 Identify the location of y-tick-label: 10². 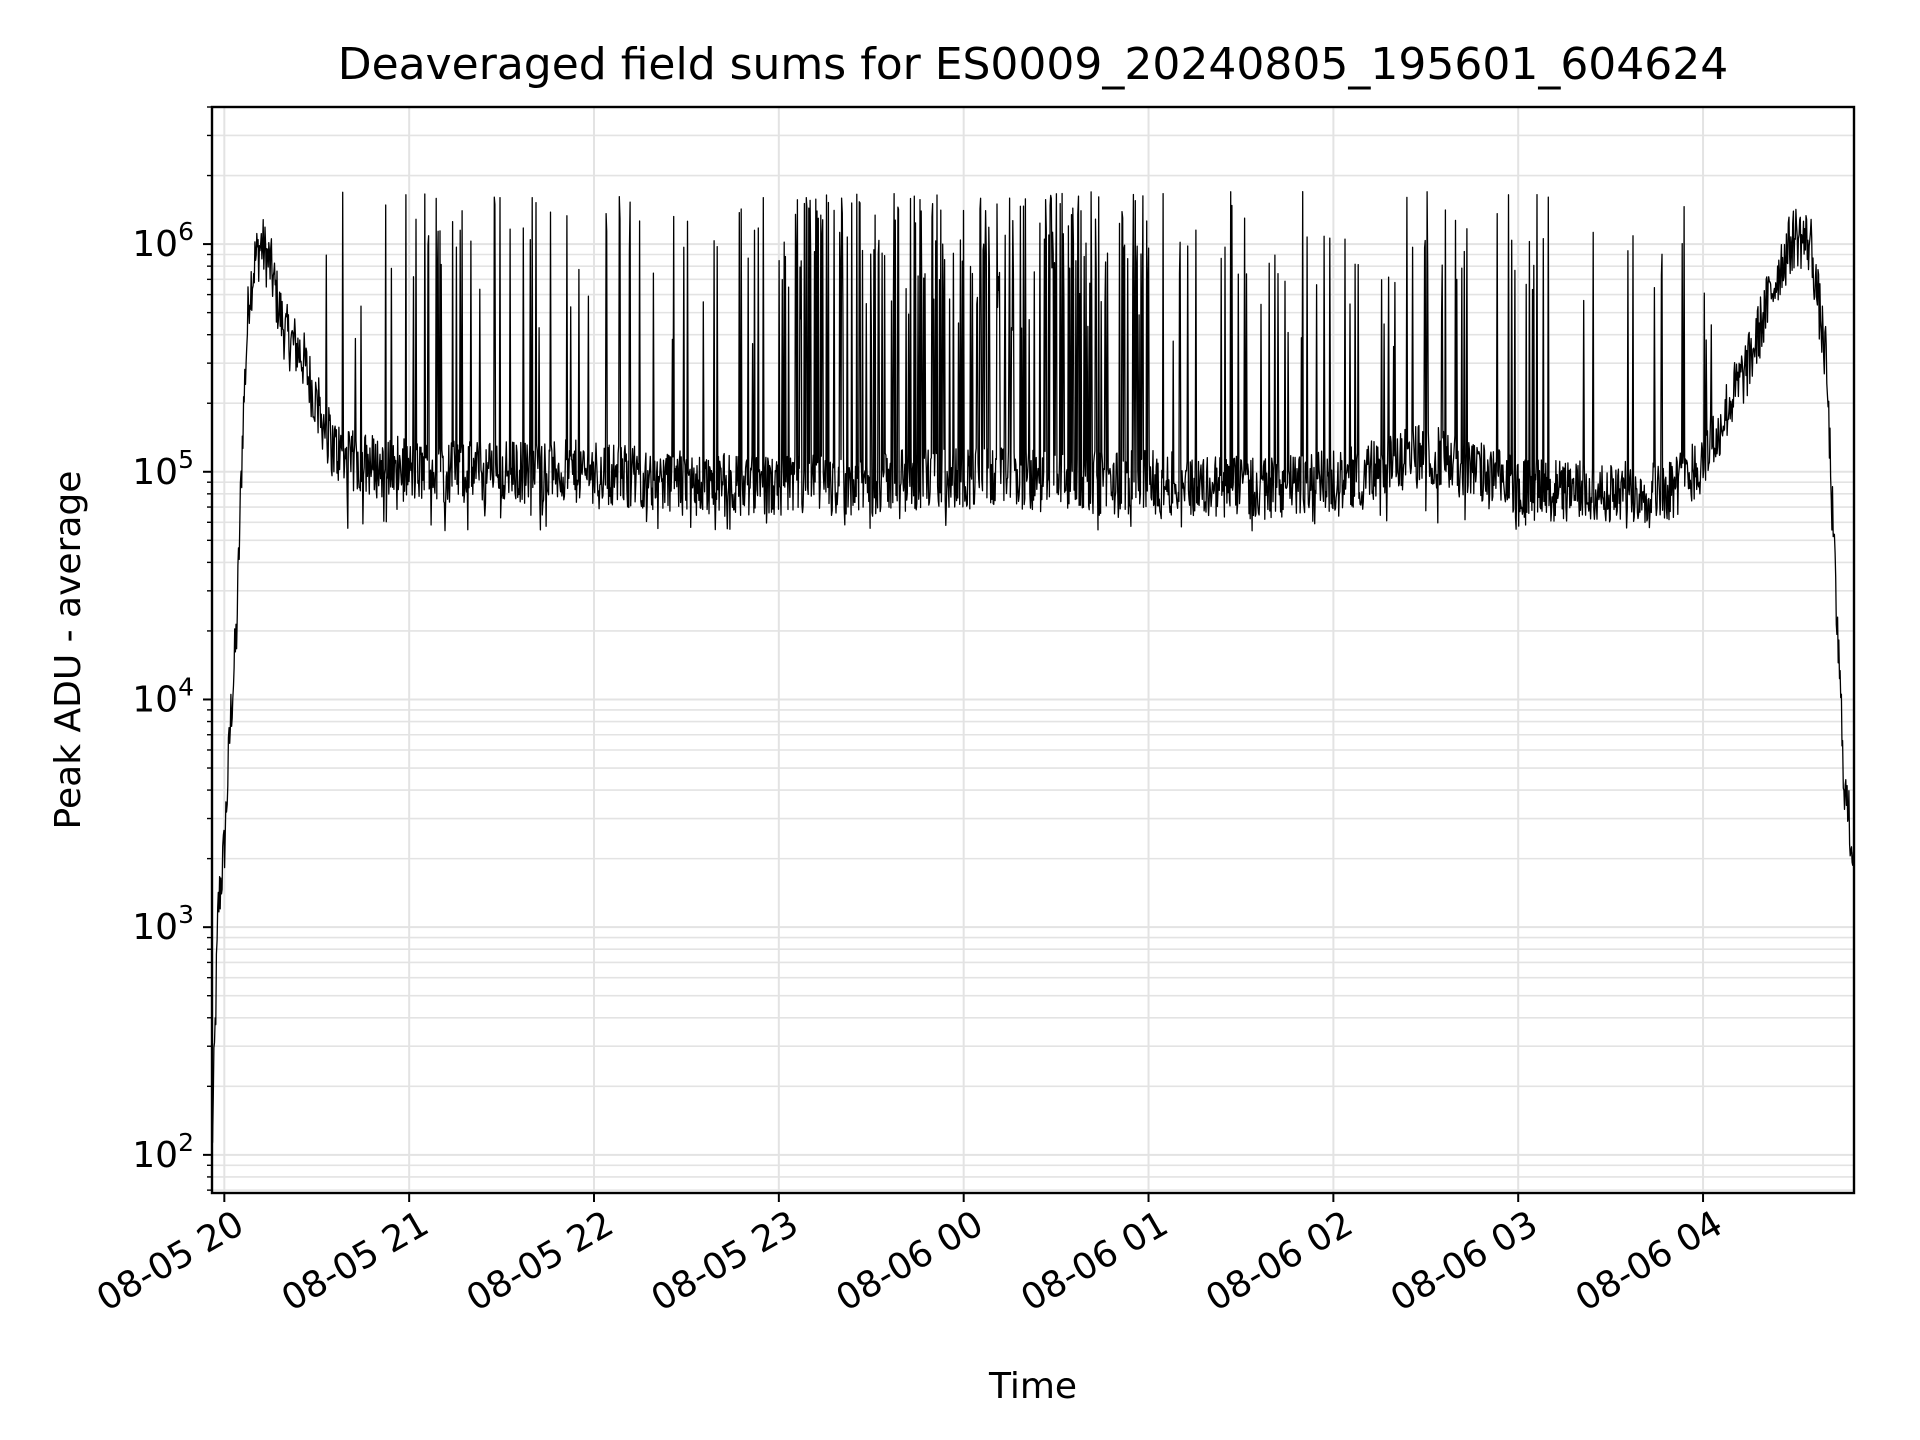
(163, 1152).